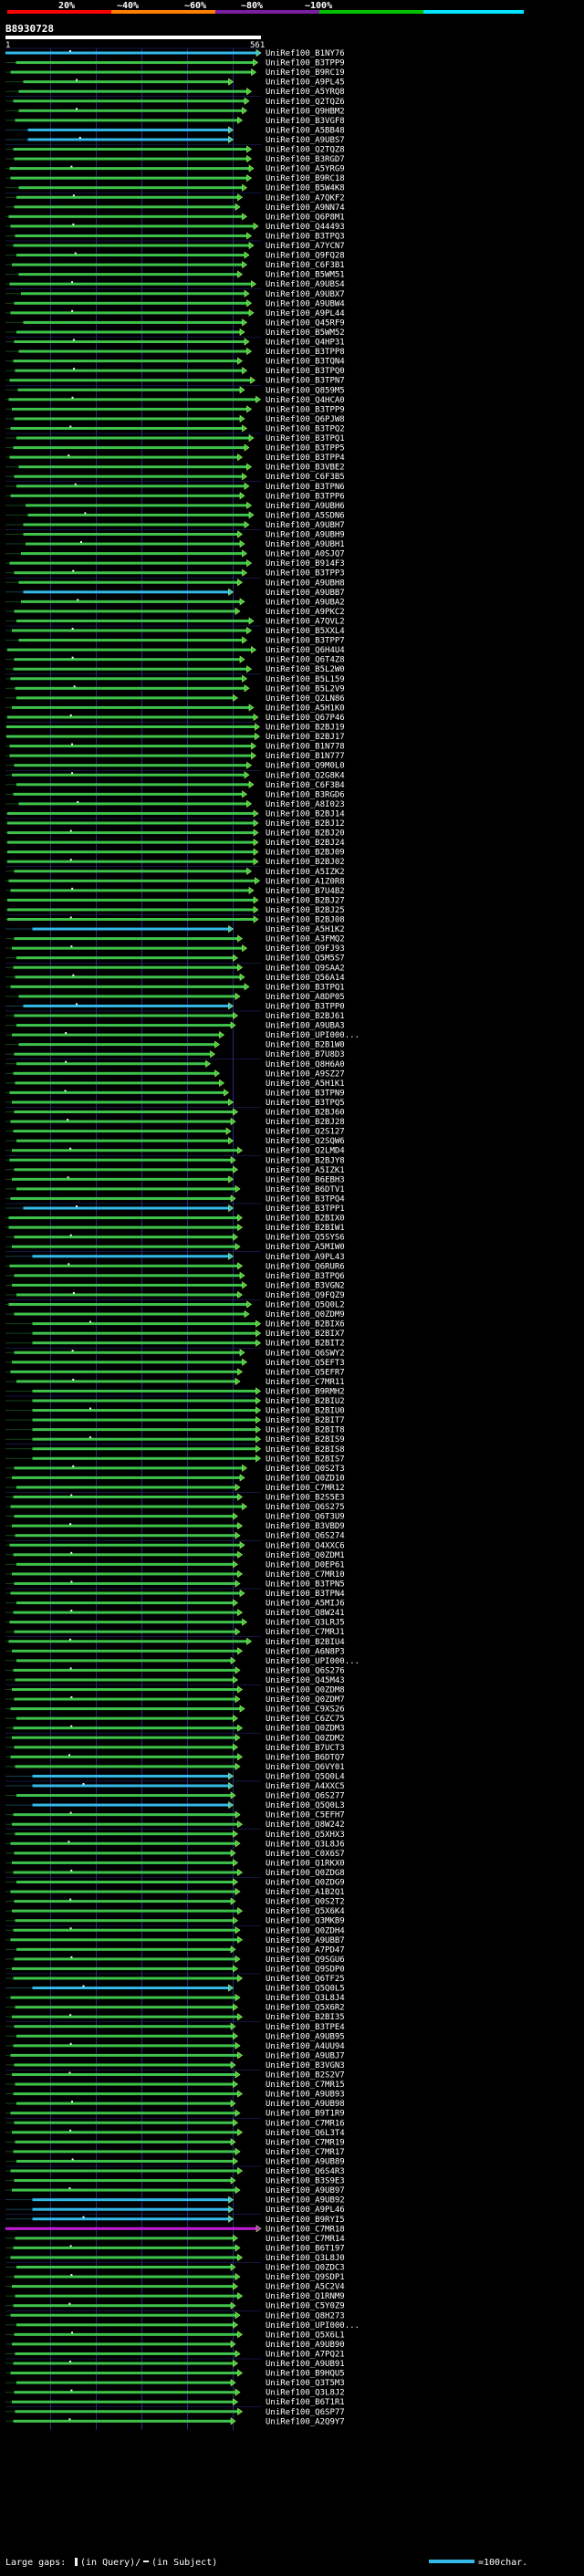 This screenshot has height=2576, width=584. I want to click on hit-label: UniRef100_A9UB93, so click(305, 2095).